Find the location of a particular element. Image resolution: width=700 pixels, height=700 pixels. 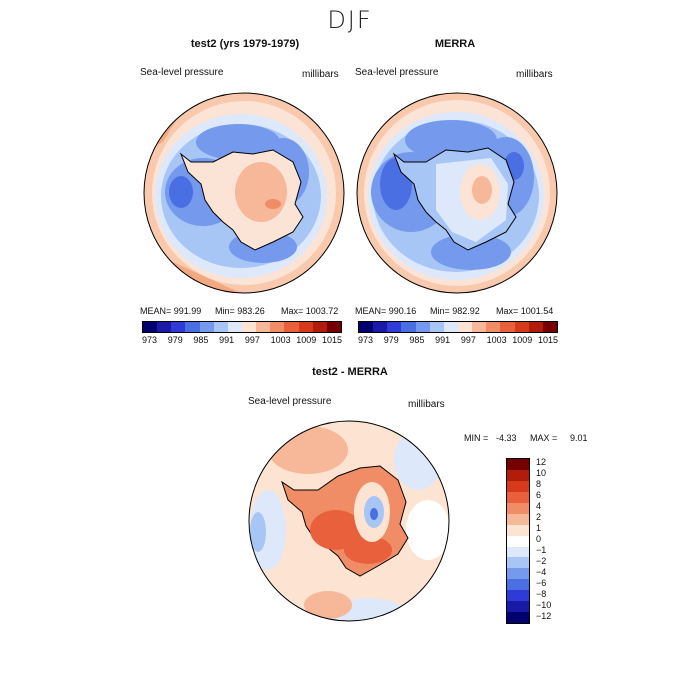

season-title: DJF is located at coordinates (350, 20).